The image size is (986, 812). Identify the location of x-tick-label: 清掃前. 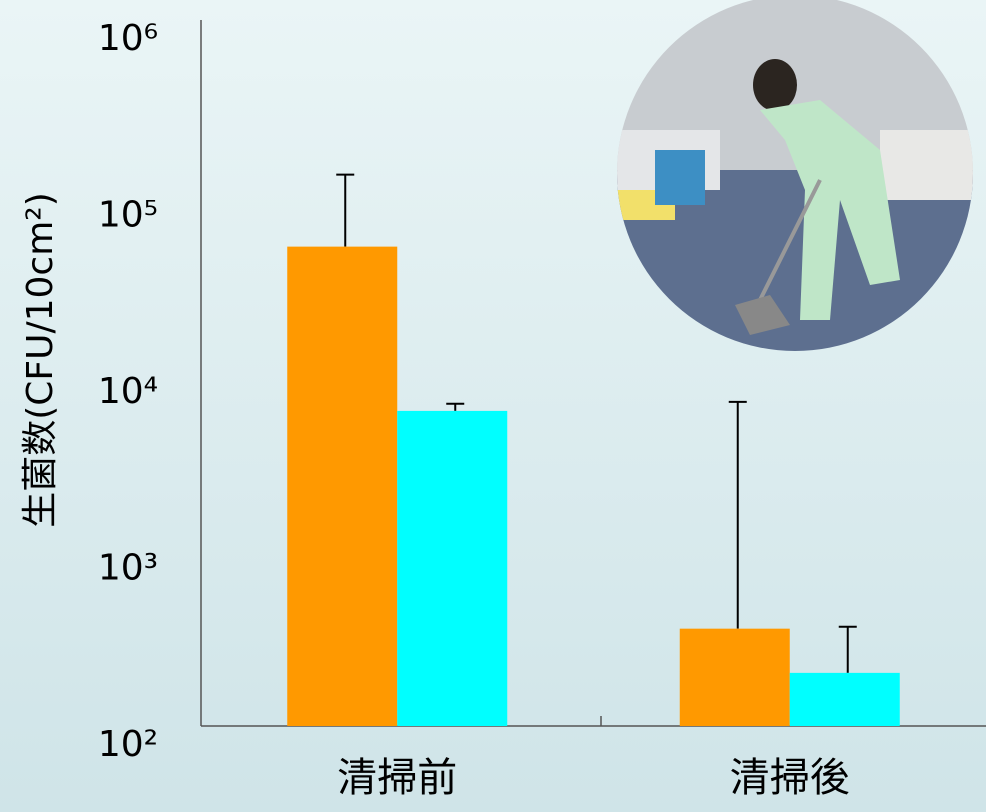
(397, 778).